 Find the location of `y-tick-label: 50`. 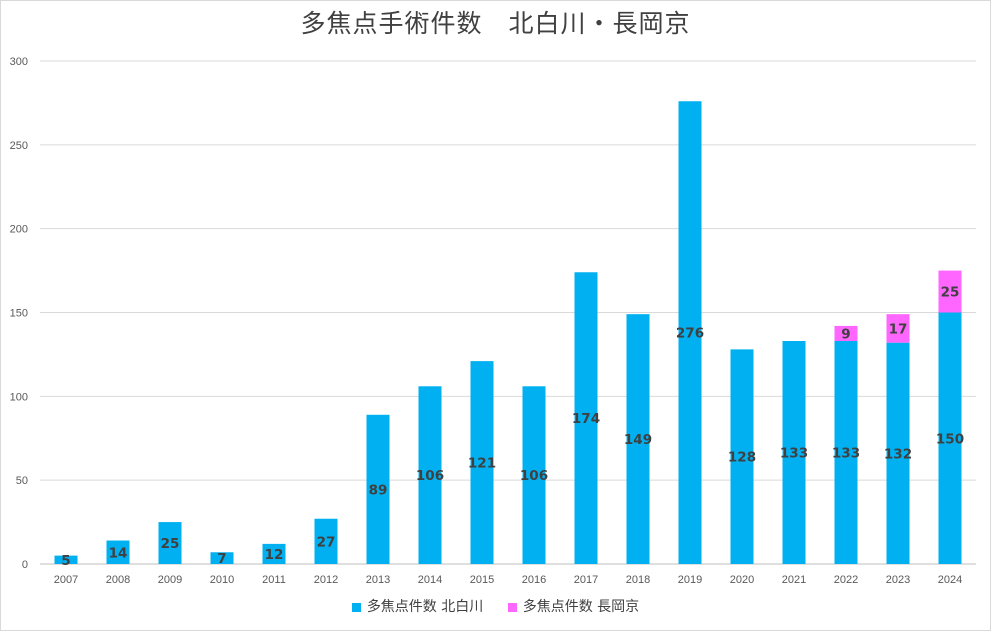

y-tick-label: 50 is located at coordinates (22, 481).